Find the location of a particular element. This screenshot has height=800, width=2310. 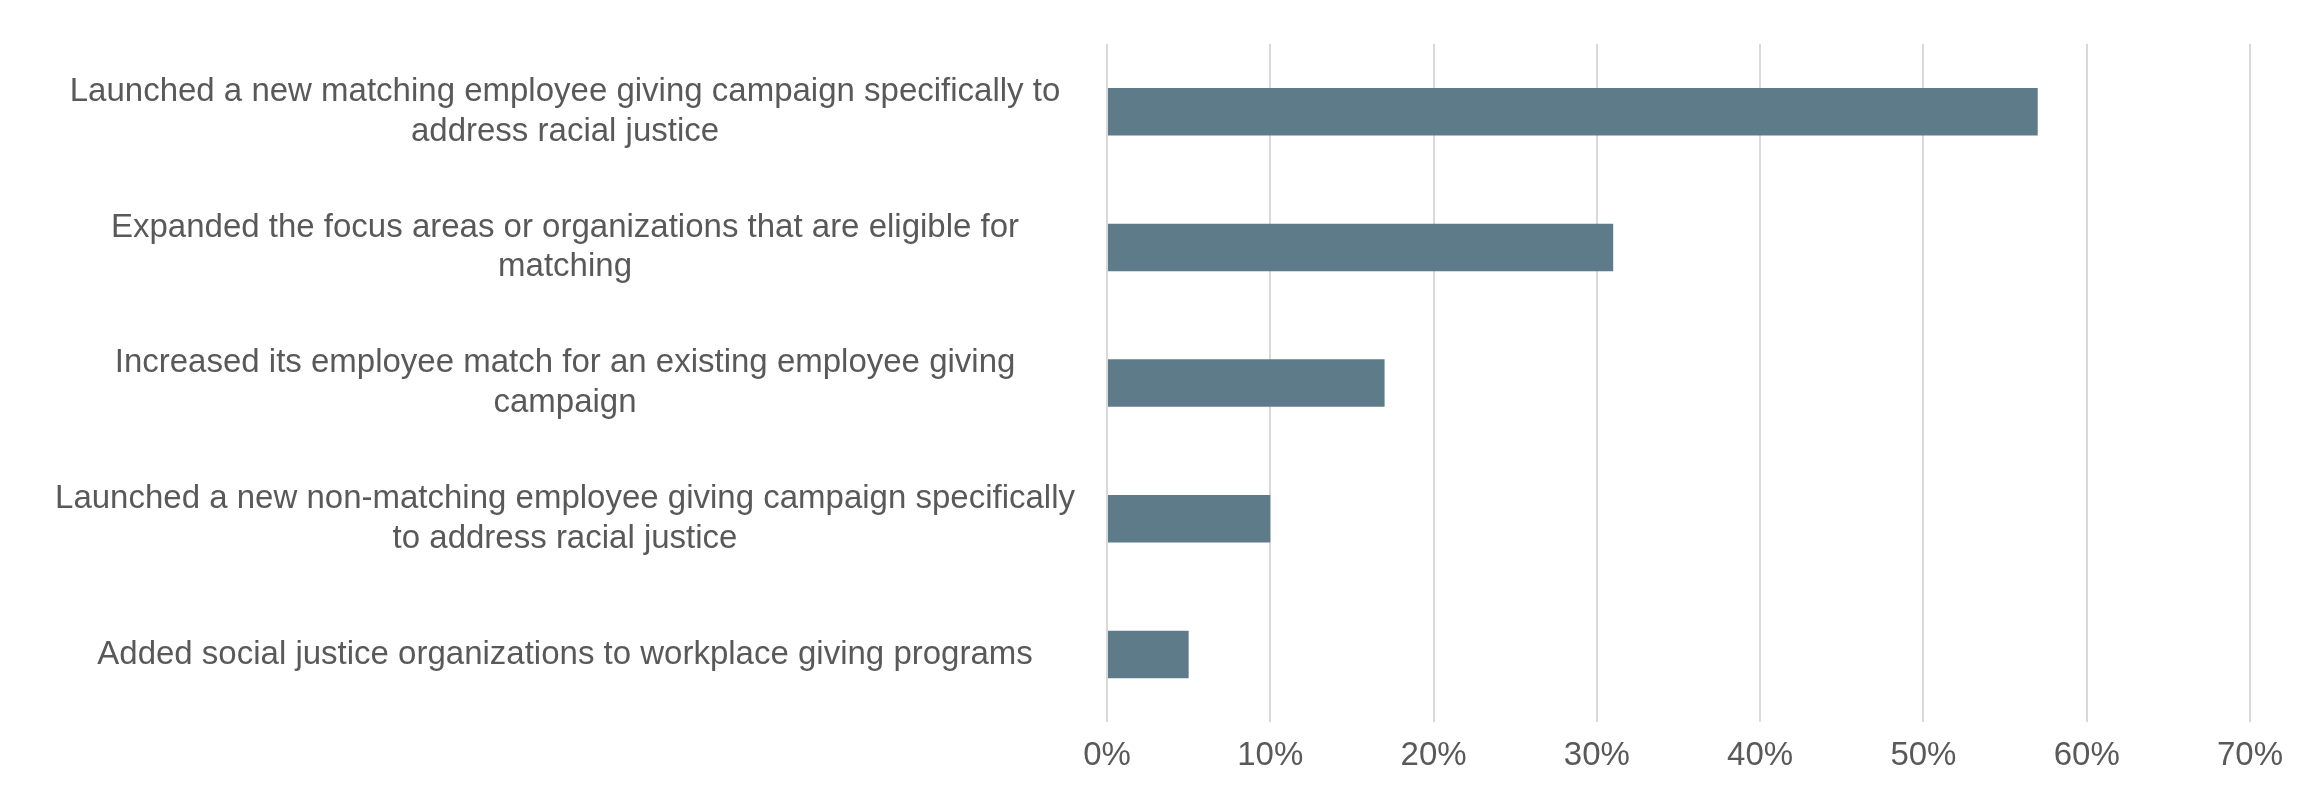

x-tick-label: 50% is located at coordinates (1923, 754).